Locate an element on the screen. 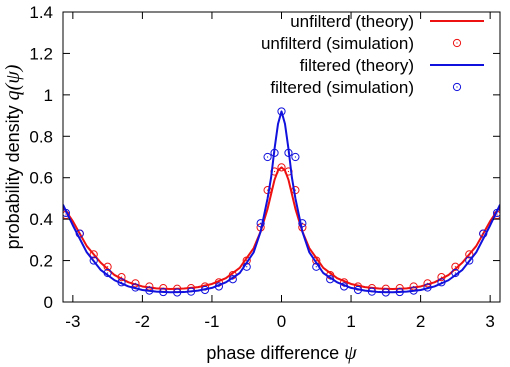  y-axis-label-symbol: q(ψ) is located at coordinates (13, 82).